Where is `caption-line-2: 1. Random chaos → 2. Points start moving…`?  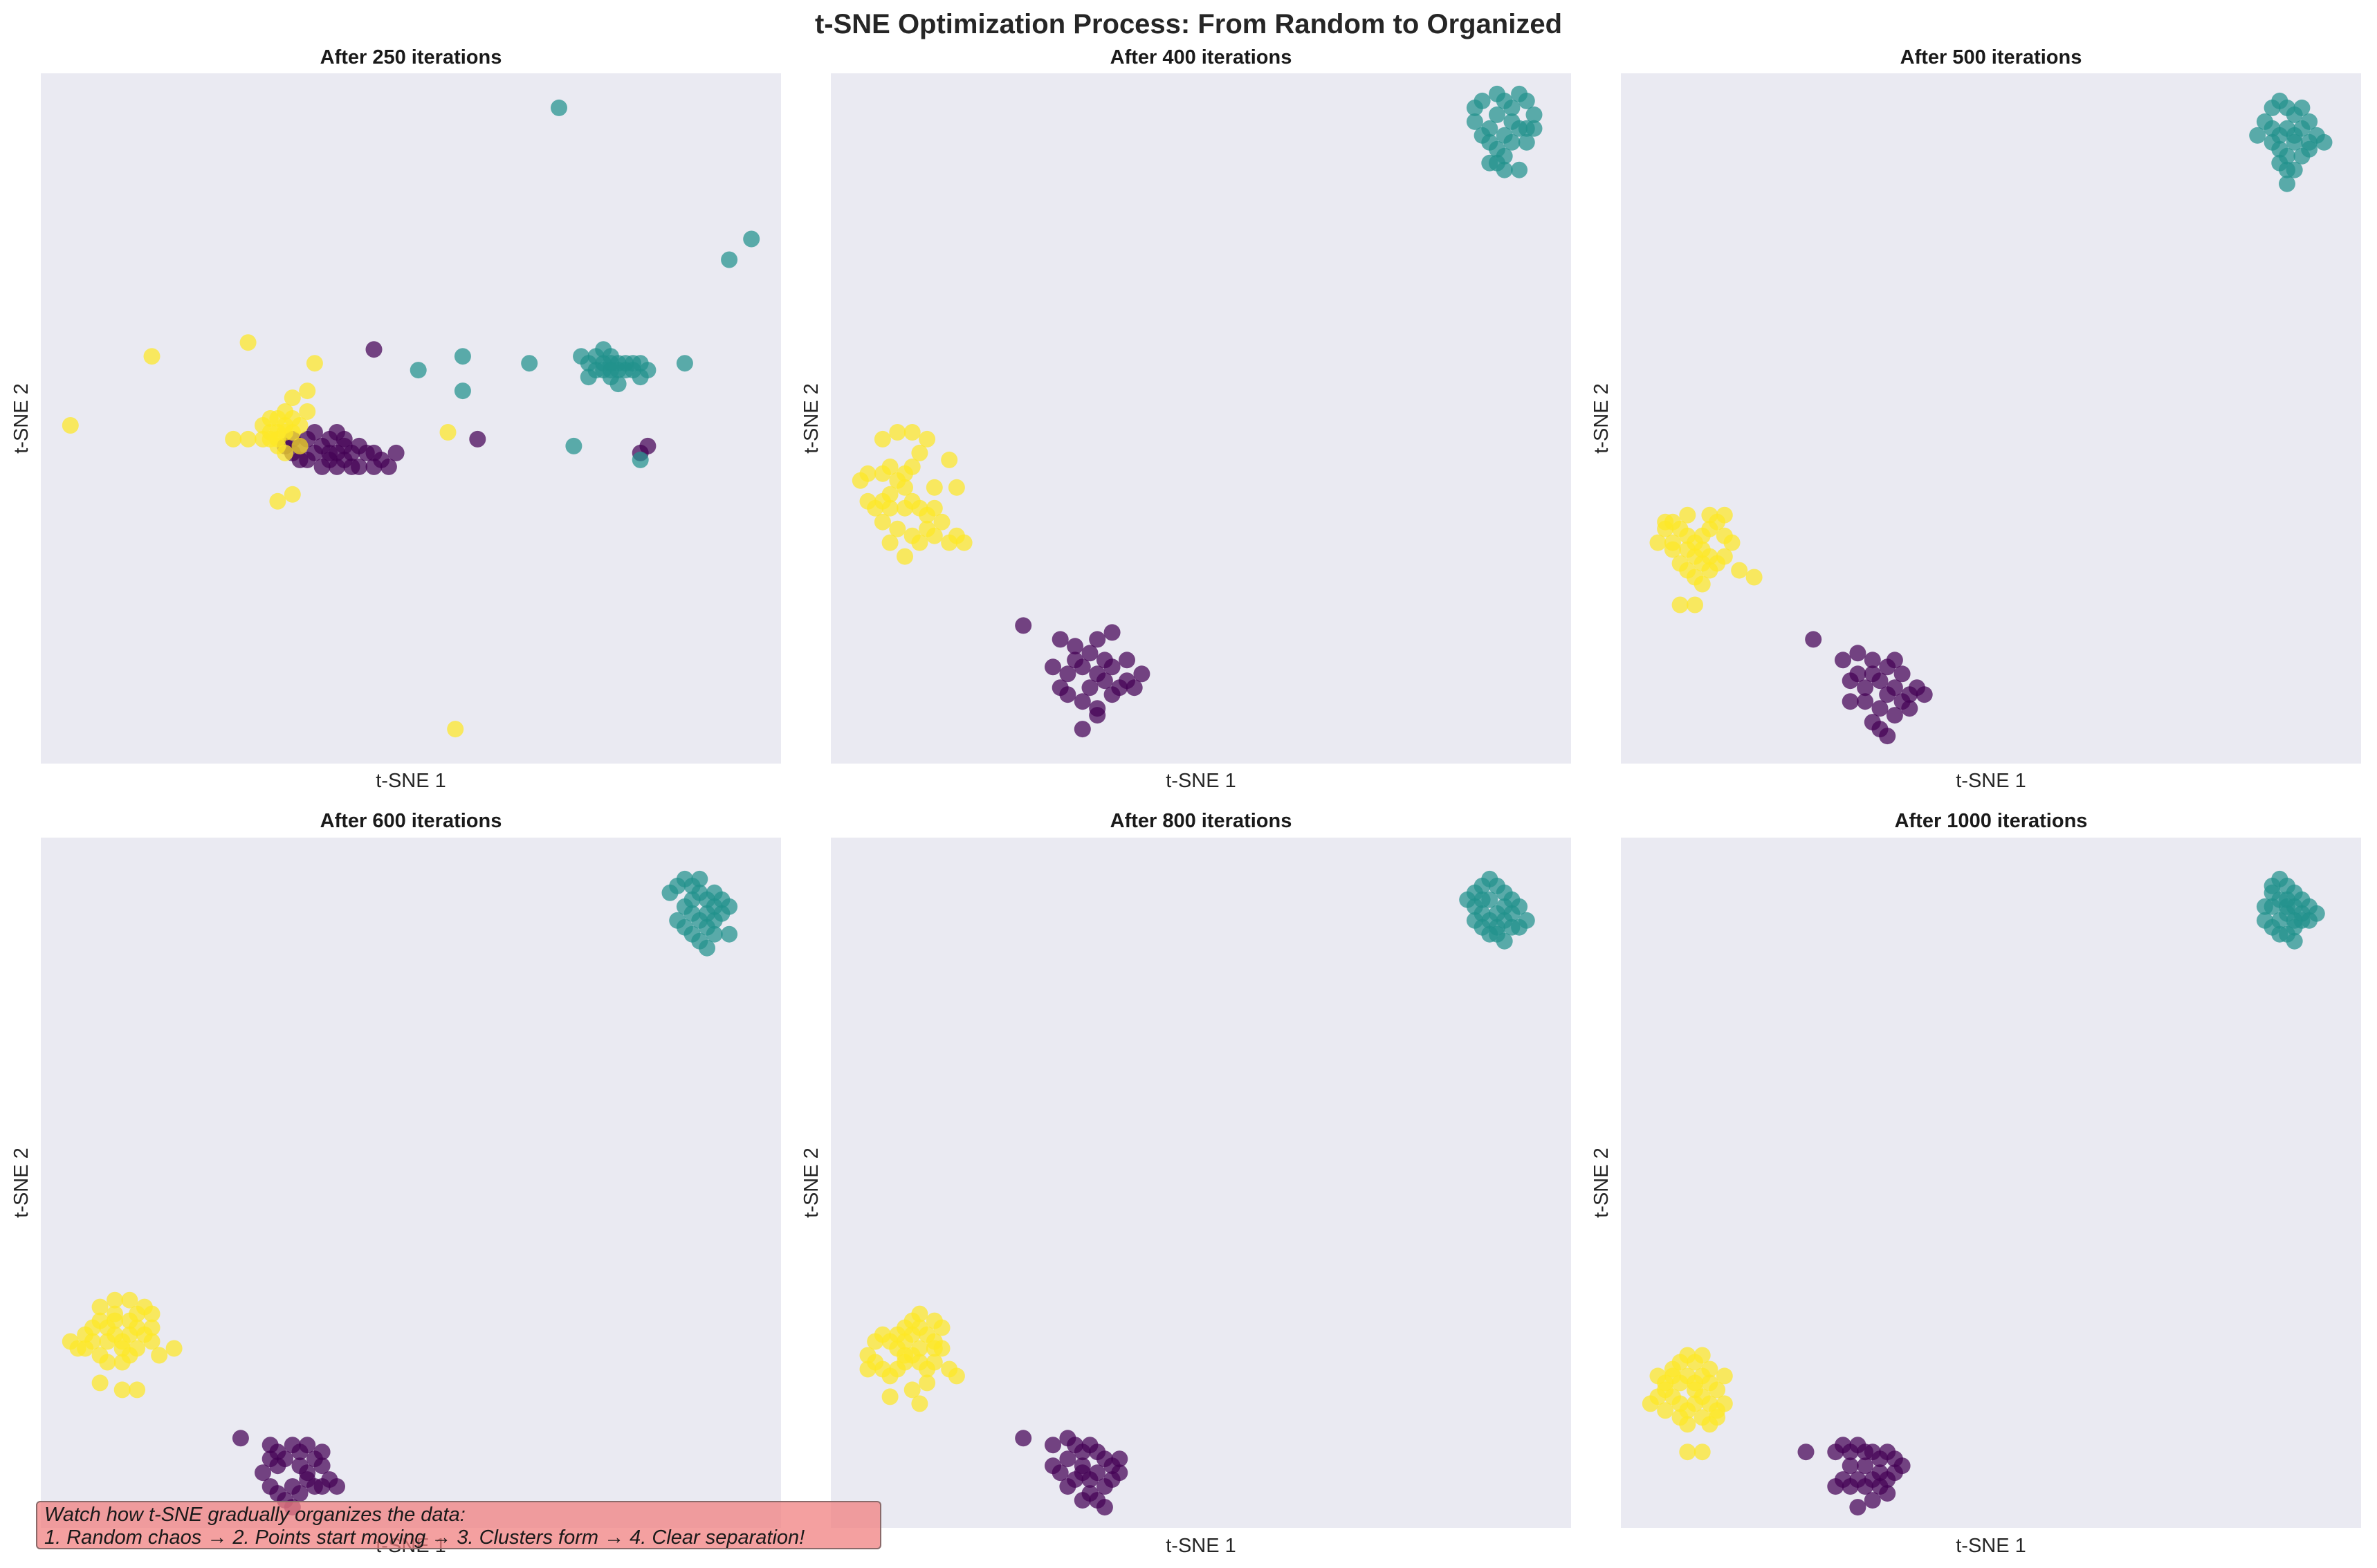
caption-line-2: 1. Random chaos → 2. Points start moving… is located at coordinates (424, 1538).